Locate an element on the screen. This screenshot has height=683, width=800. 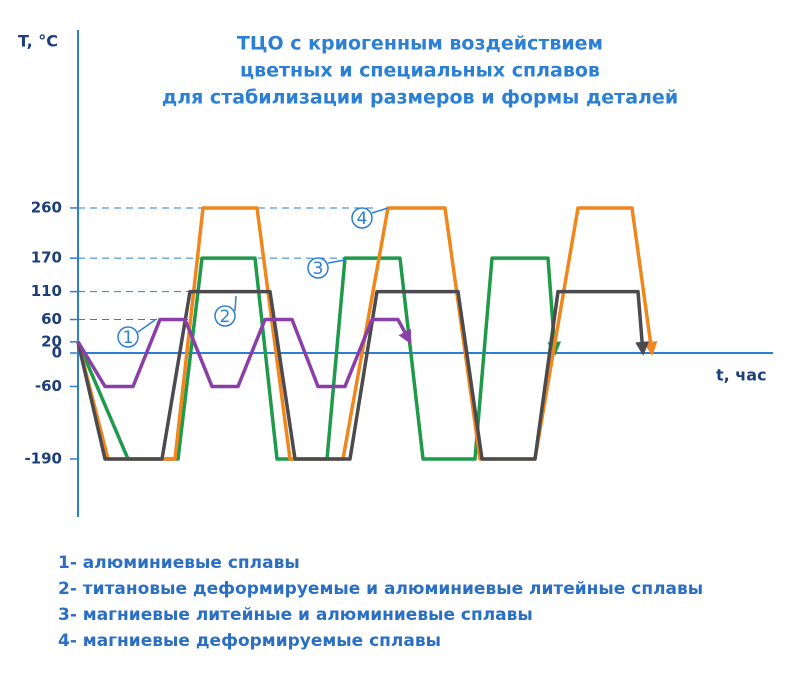
title-line: ТЦО с криогенным воздействием is located at coordinates (420, 44).